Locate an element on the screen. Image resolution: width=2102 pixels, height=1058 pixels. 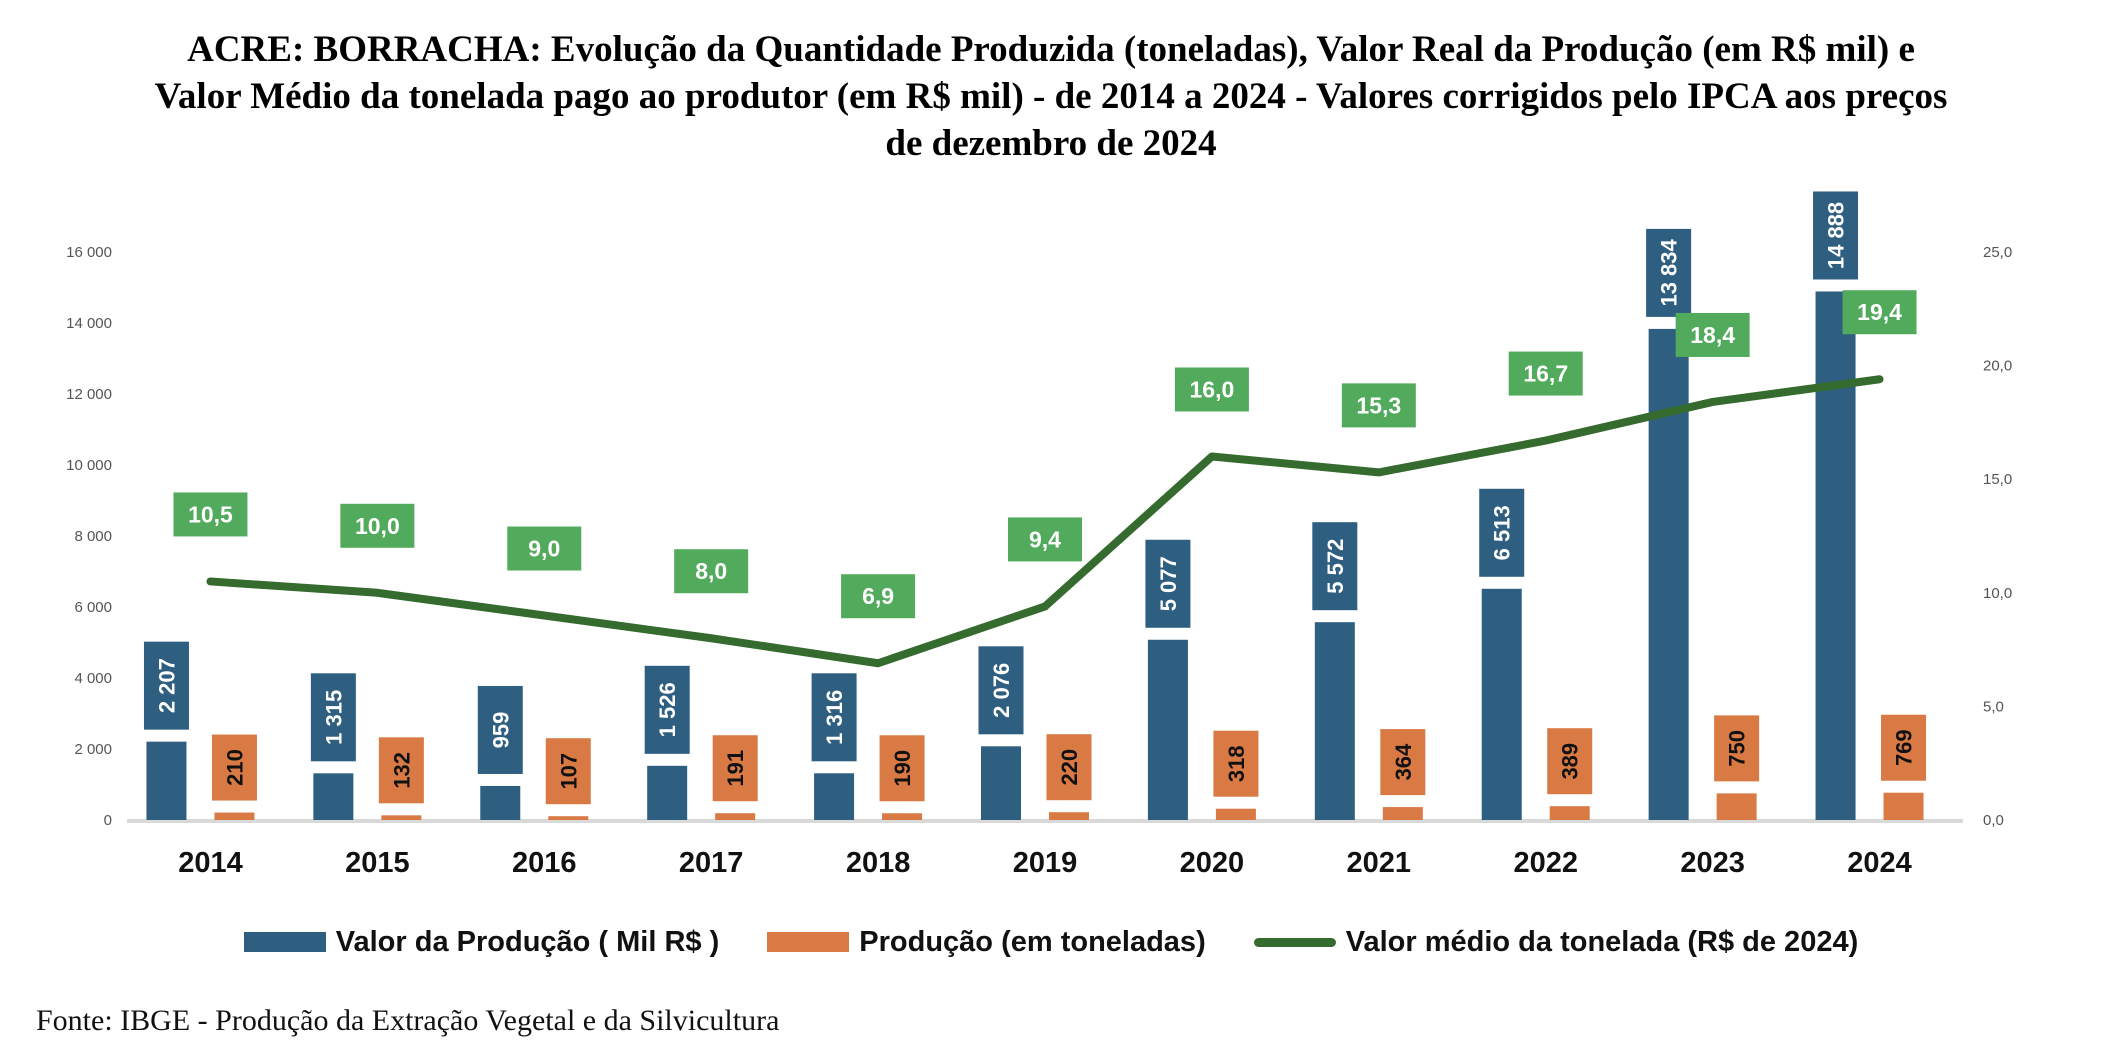
data-label-valor-producao: 5 572 is located at coordinates (1335, 566).